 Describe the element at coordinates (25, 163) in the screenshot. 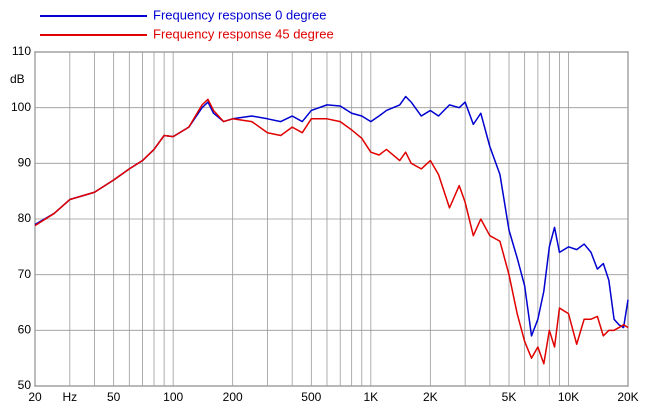

I see `y-tick-label: 90` at that location.